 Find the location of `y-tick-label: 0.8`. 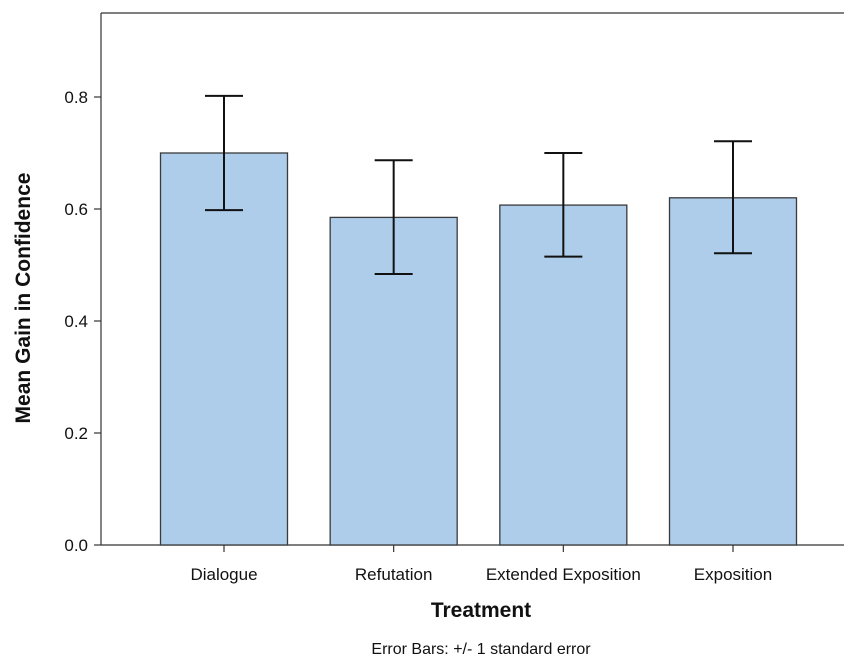

y-tick-label: 0.8 is located at coordinates (76, 97).